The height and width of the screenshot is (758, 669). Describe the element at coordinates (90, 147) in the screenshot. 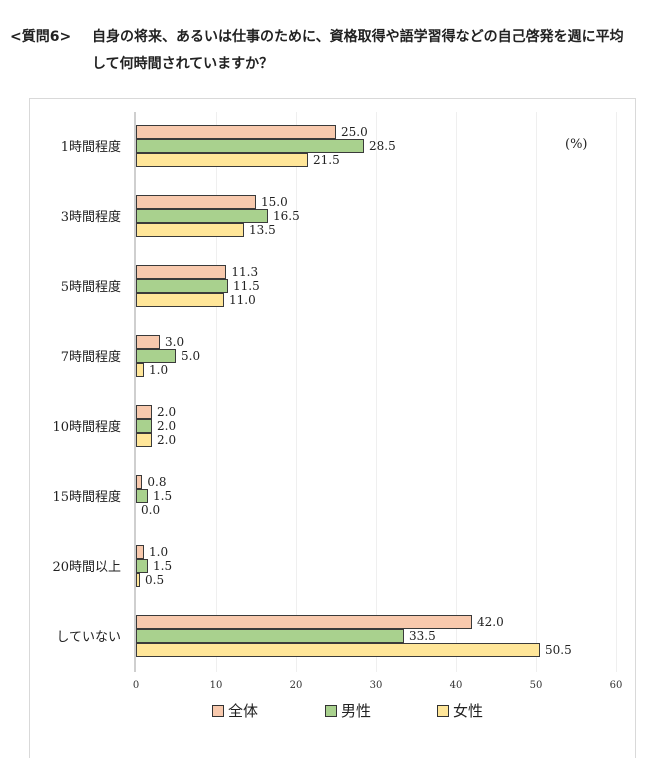

I see `category-label: 1時間程度` at that location.